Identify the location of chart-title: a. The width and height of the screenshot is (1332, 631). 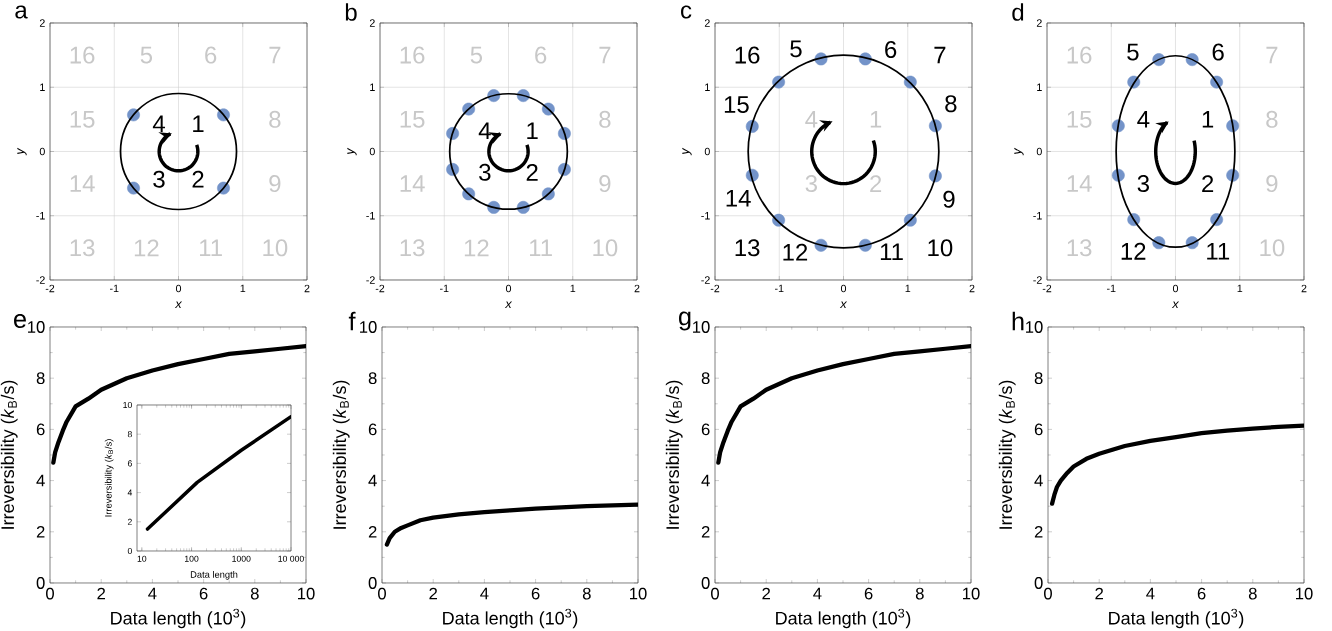
(21, 12).